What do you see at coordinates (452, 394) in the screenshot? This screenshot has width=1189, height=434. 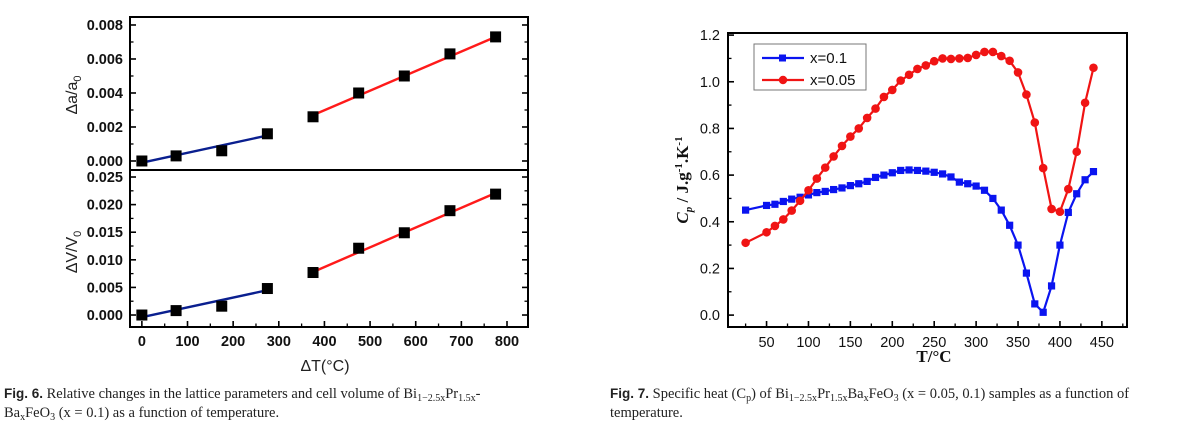 I see `caption-text: Pr` at bounding box center [452, 394].